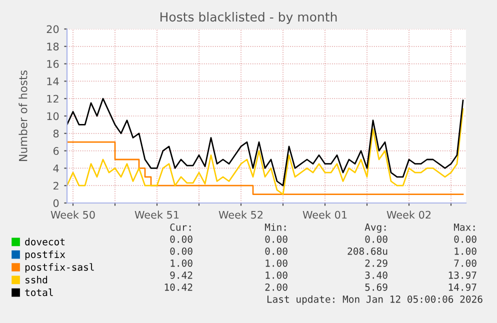  Describe the element at coordinates (53, 46) in the screenshot. I see `y-tick-label: 18` at that location.